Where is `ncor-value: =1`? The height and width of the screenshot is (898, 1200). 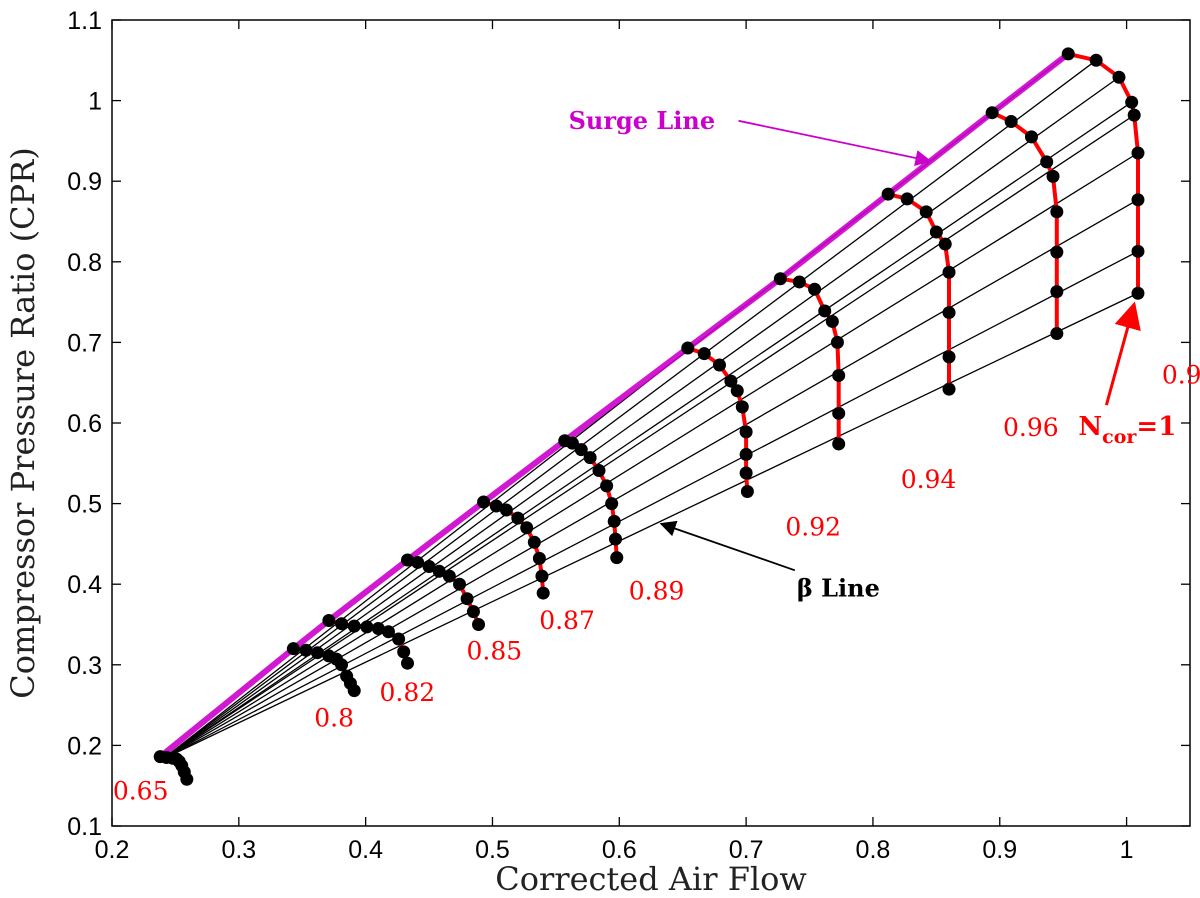 ncor-value: =1 is located at coordinates (1156, 427).